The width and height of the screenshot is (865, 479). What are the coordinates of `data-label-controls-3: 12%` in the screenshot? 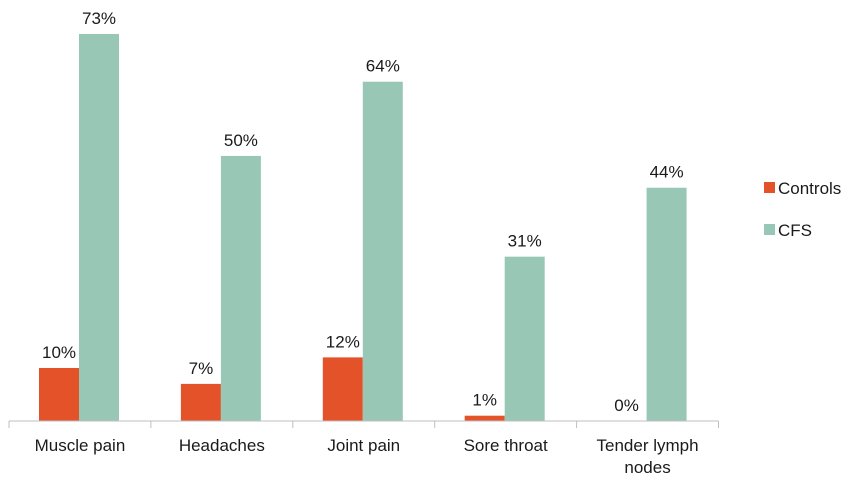 It's located at (343, 341).